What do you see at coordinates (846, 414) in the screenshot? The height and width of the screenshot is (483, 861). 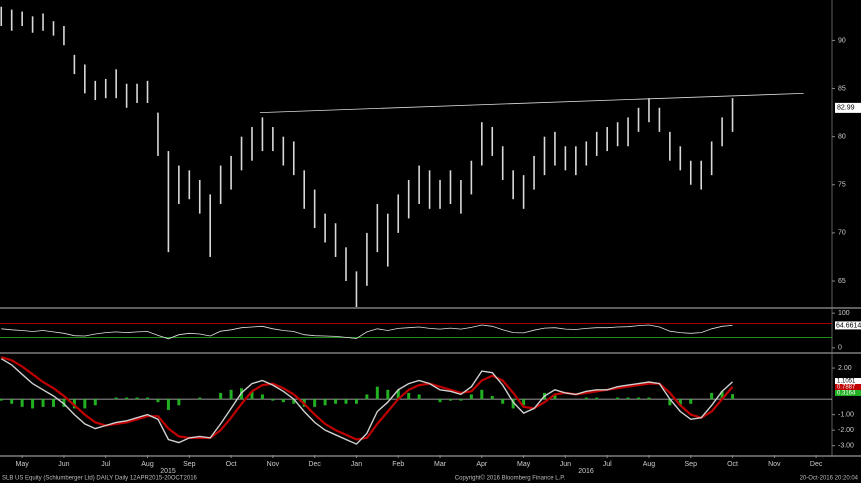 I see `y-tick-label: -1.00` at bounding box center [846, 414].